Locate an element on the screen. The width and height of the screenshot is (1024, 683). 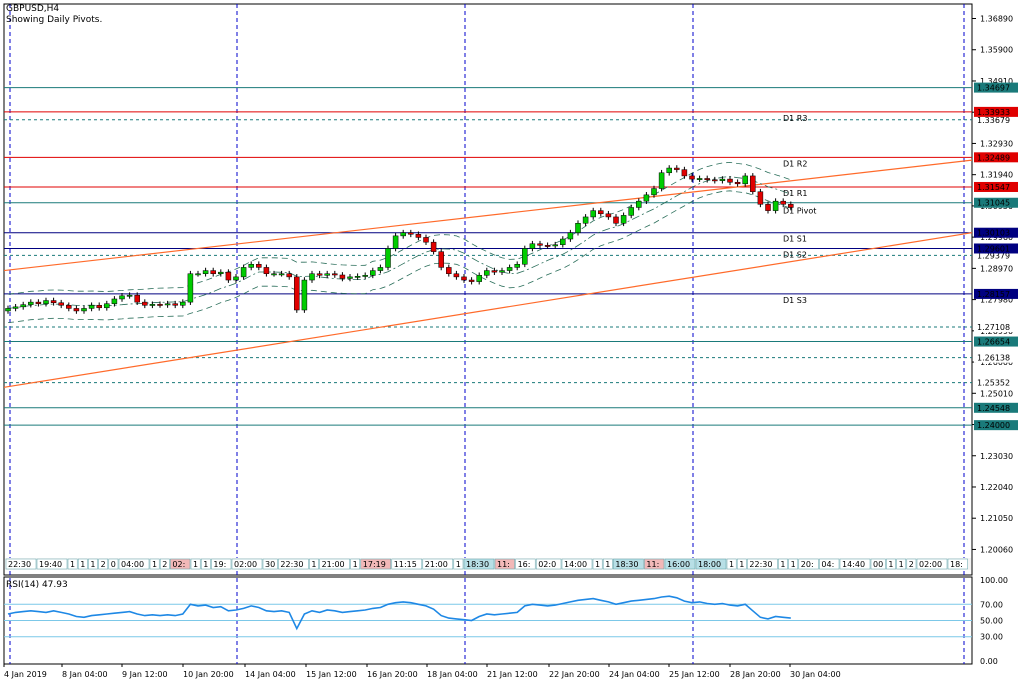
time-tick-label: 30 Jan 04:00 is located at coordinates (815, 674).